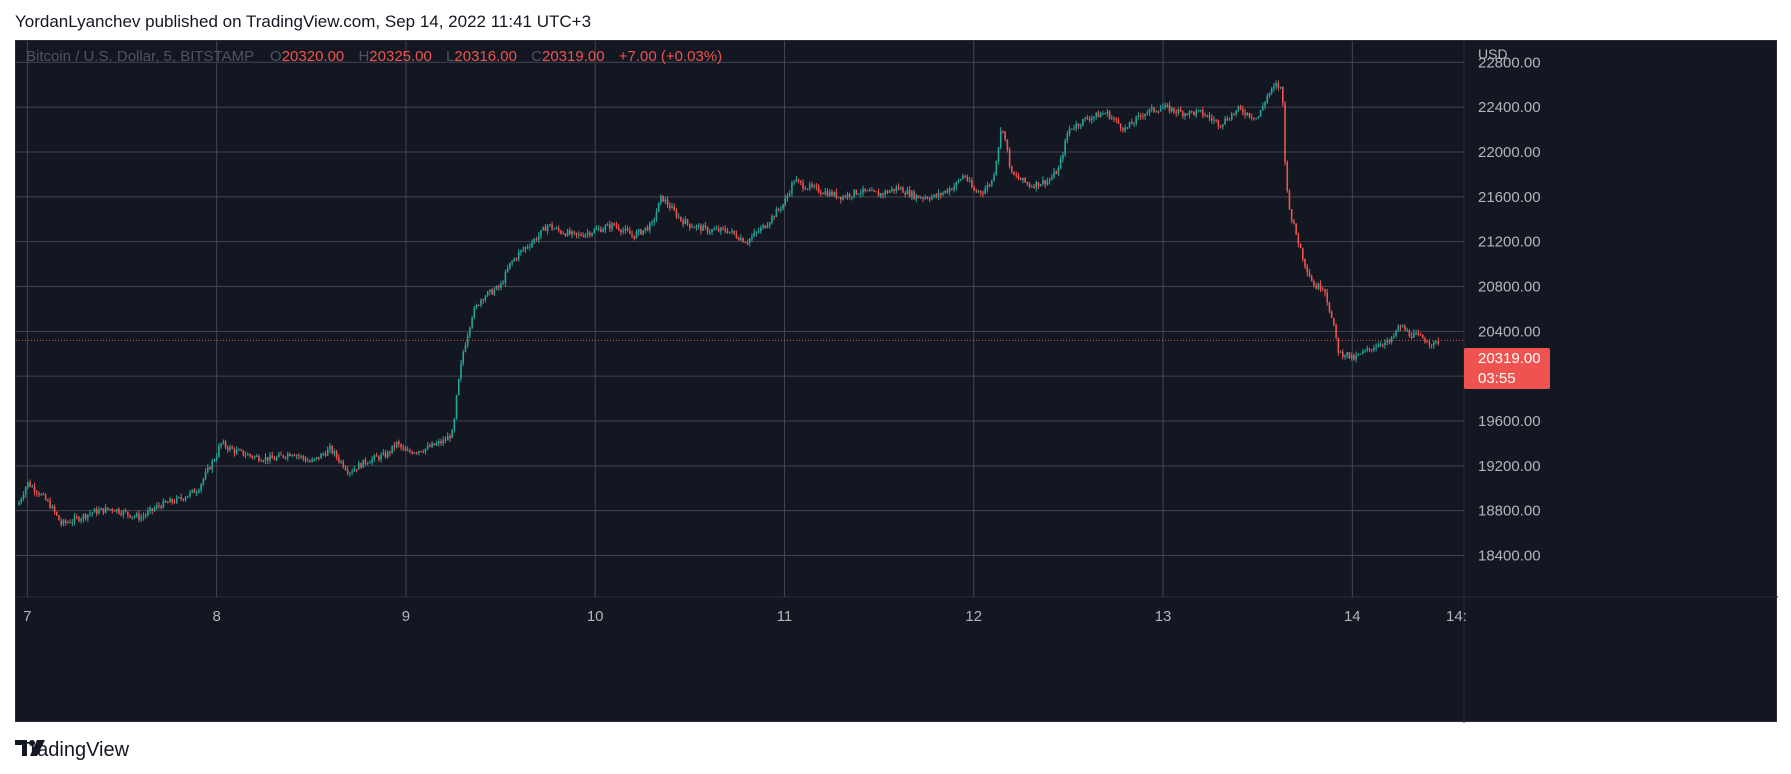 This screenshot has height=774, width=1791. Describe the element at coordinates (595, 616) in the screenshot. I see `time-tick-label: 10` at that location.